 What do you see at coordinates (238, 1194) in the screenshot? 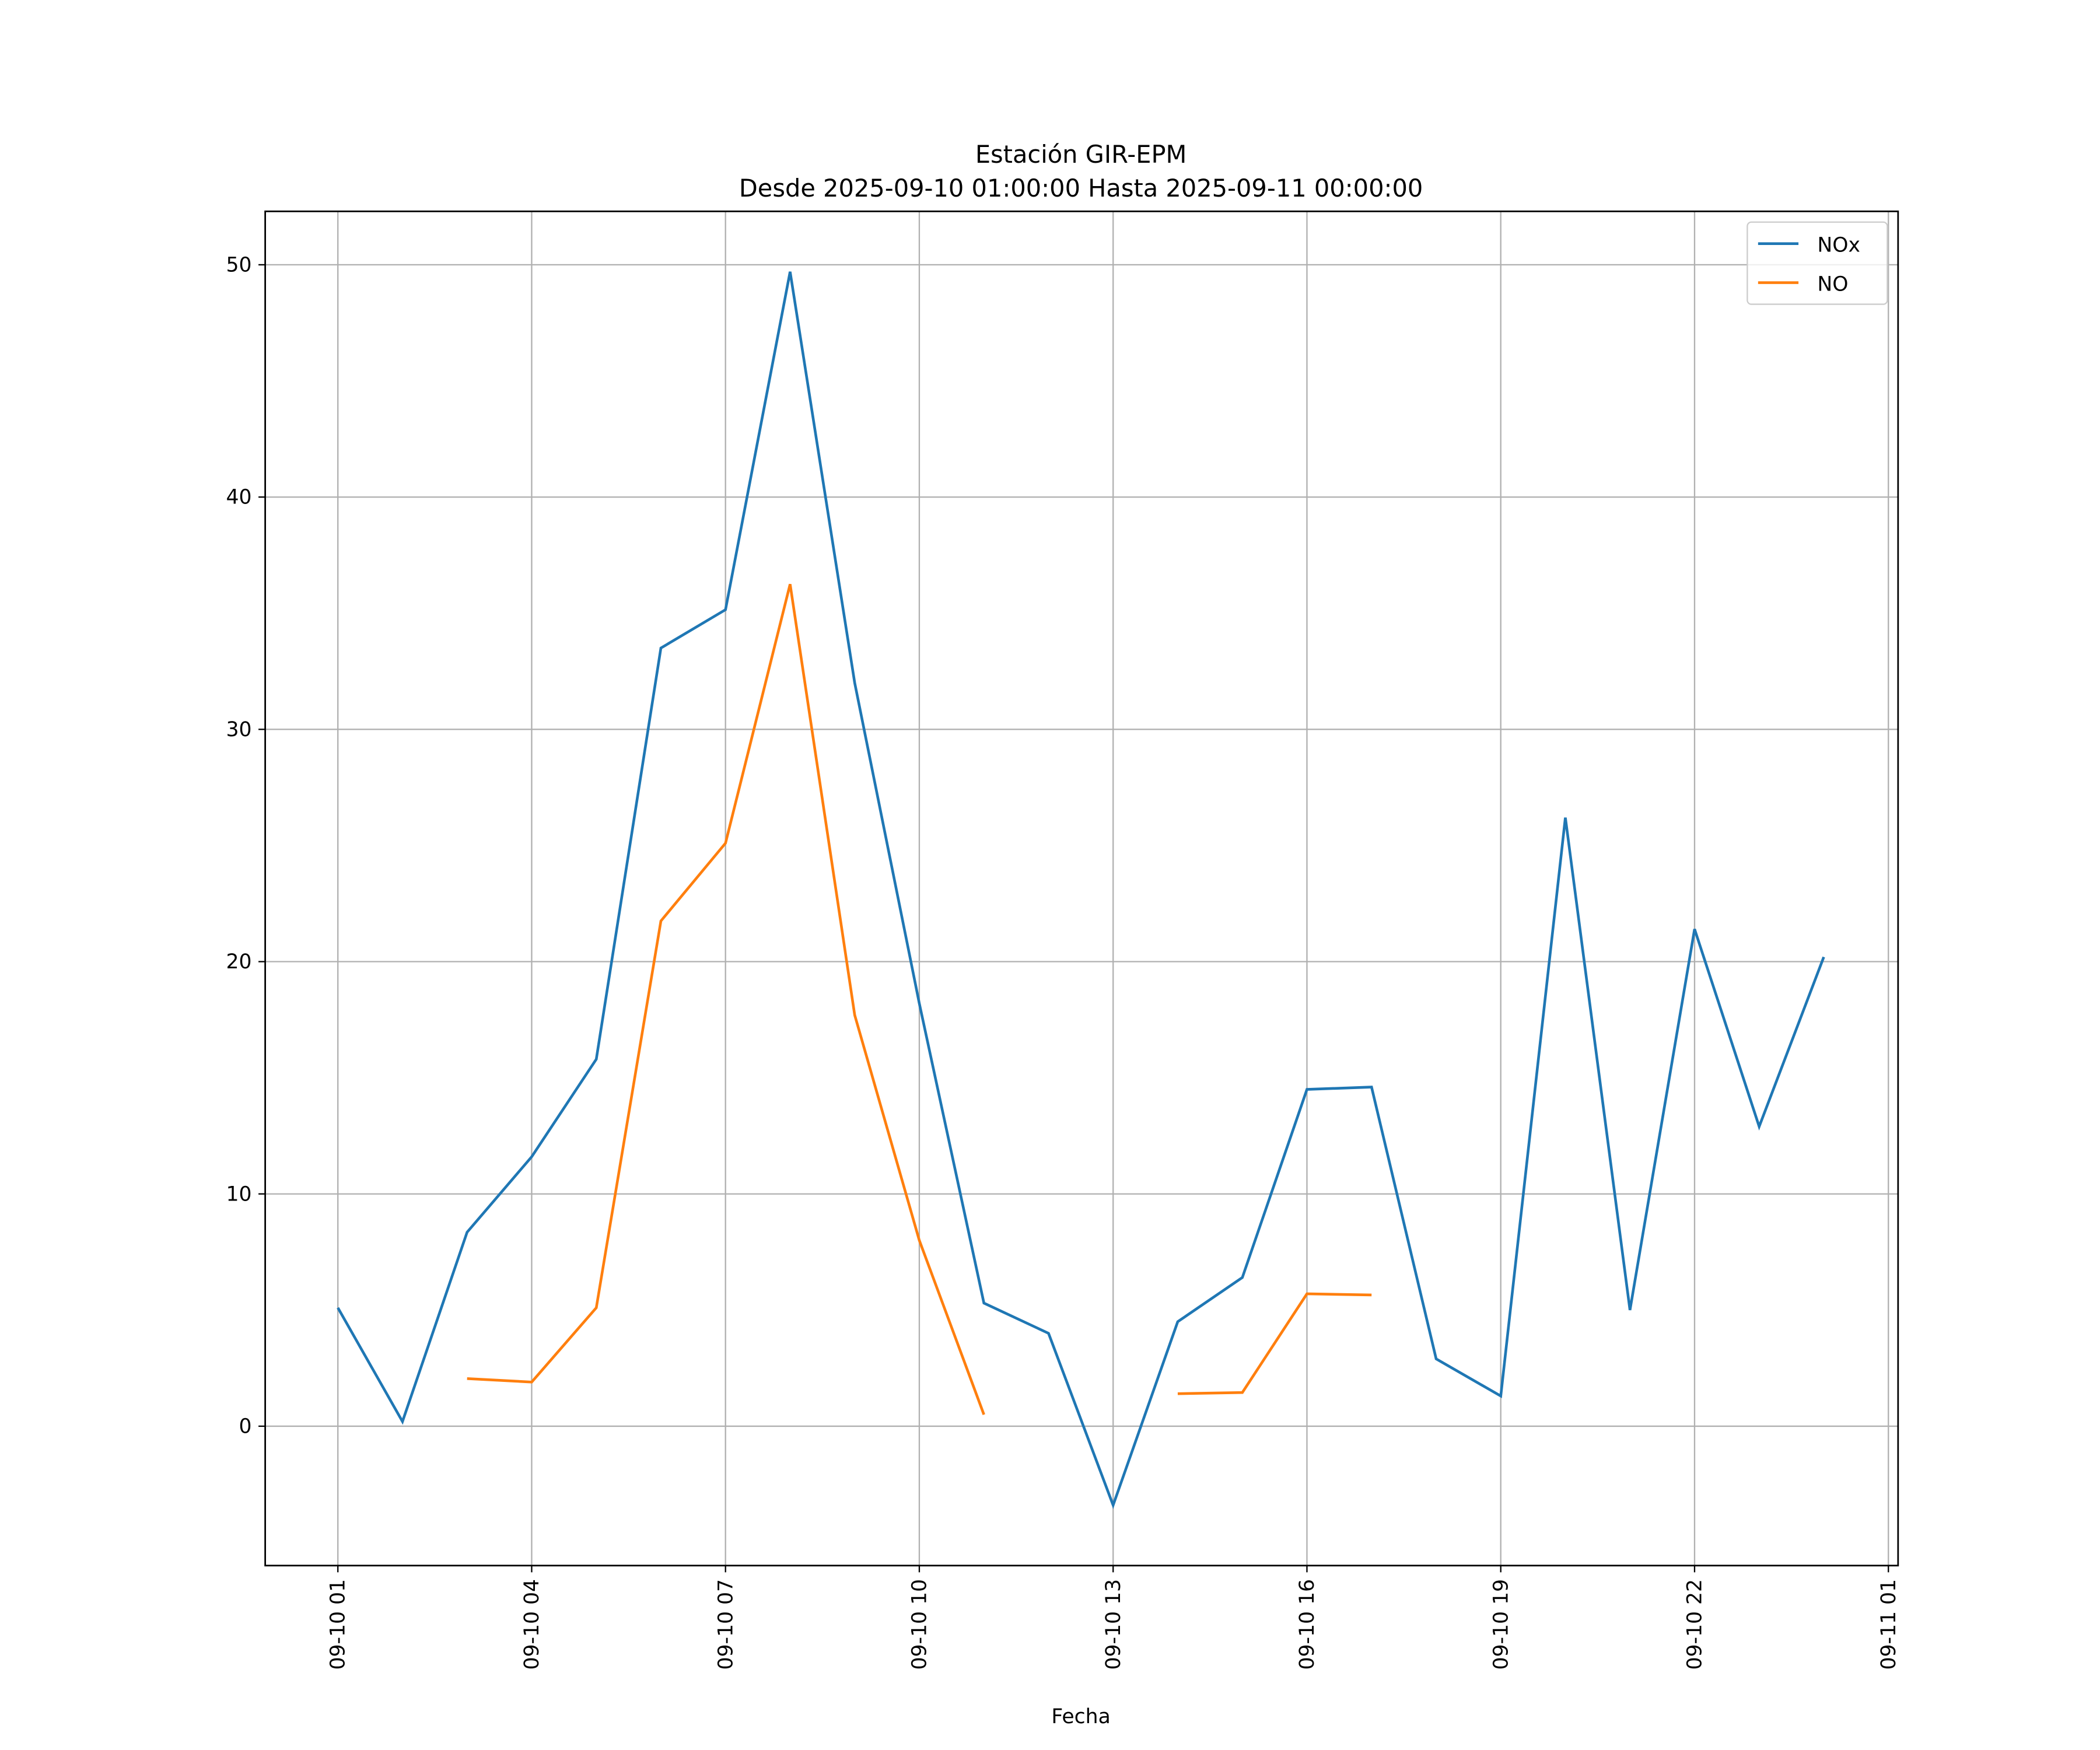
I see `y-tick-label: 10` at bounding box center [238, 1194].